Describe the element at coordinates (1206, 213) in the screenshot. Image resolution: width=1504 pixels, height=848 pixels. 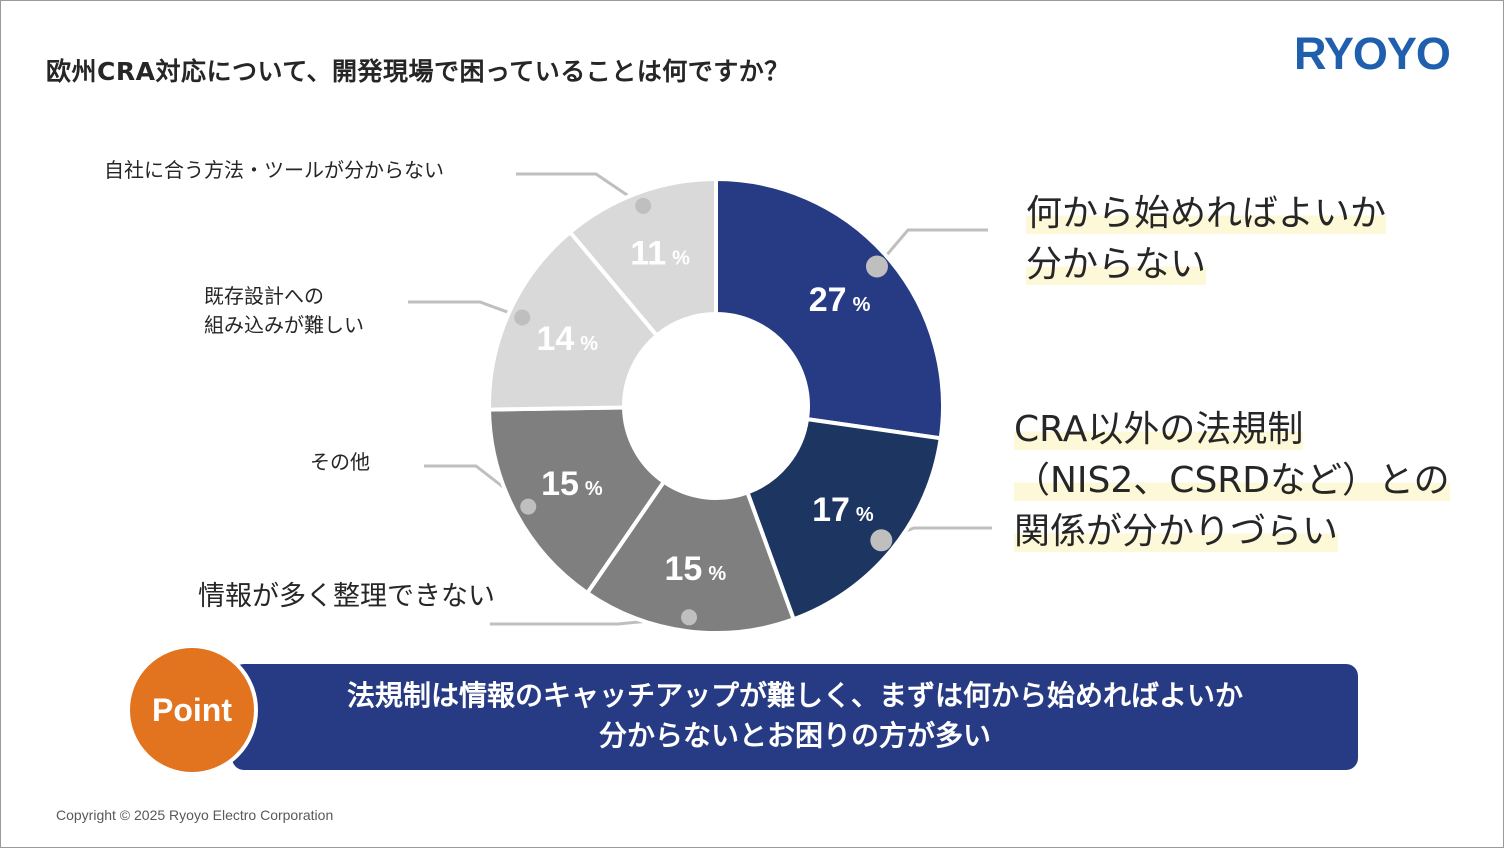
I see `label-start-unknown-line1: 何から始めればよいか` at that location.